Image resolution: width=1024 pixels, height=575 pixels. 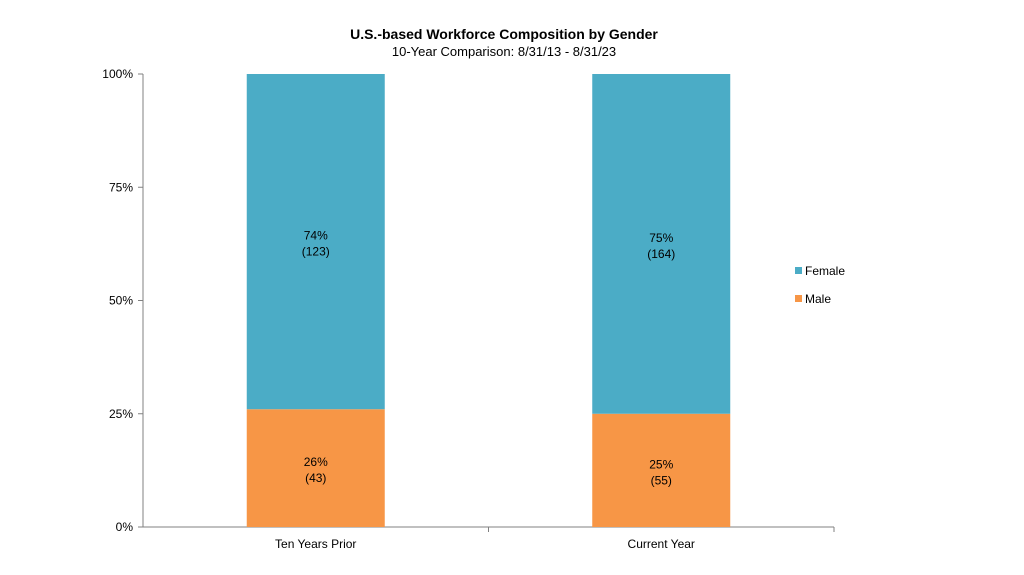 I want to click on y-tick-label: 50%, so click(x=121, y=301).